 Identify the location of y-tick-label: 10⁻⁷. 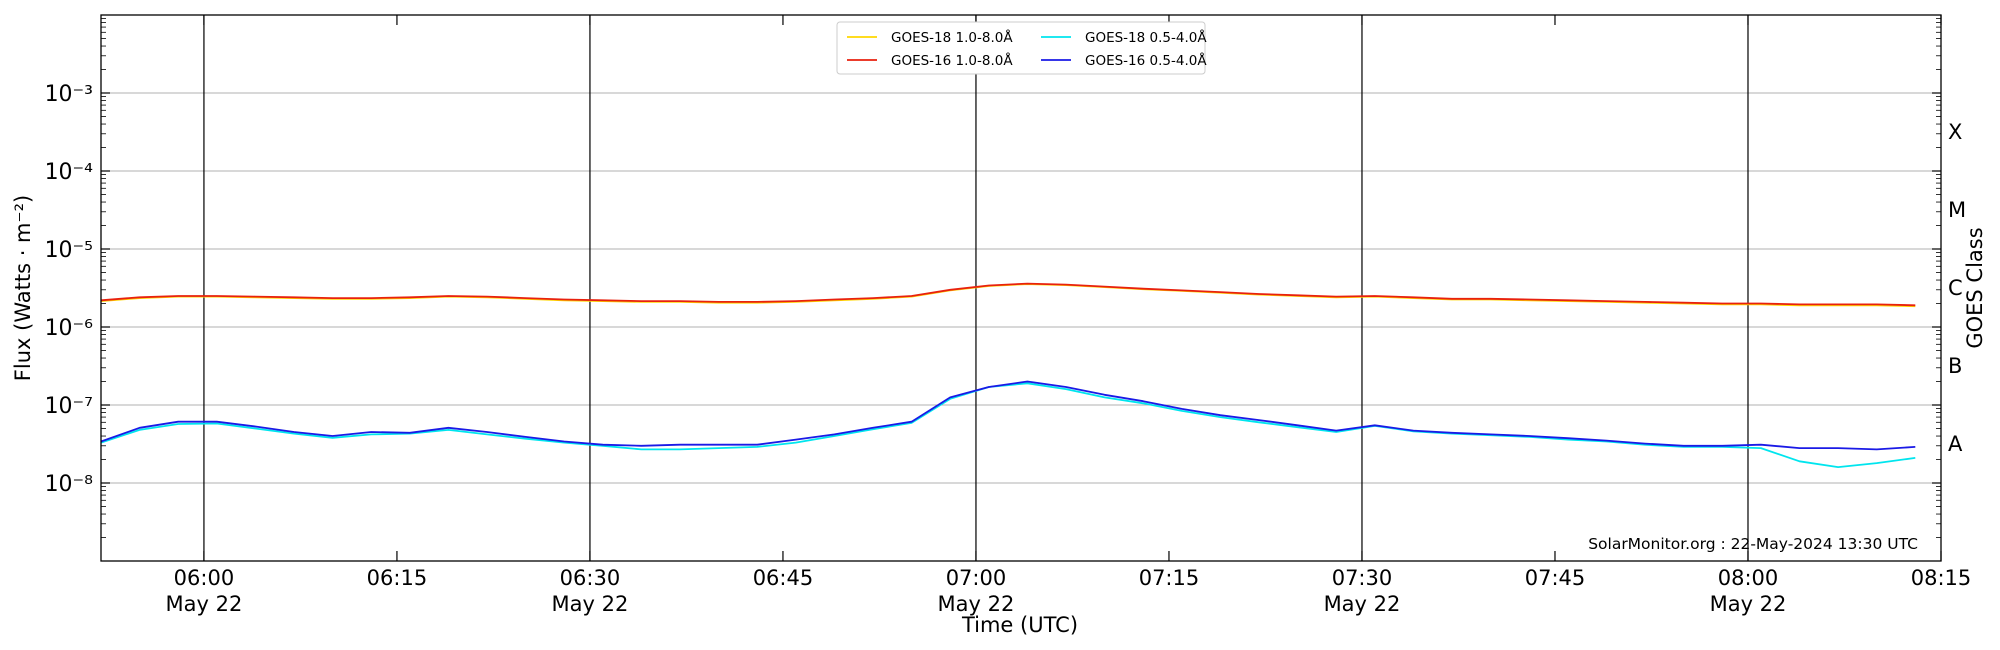
(69, 406).